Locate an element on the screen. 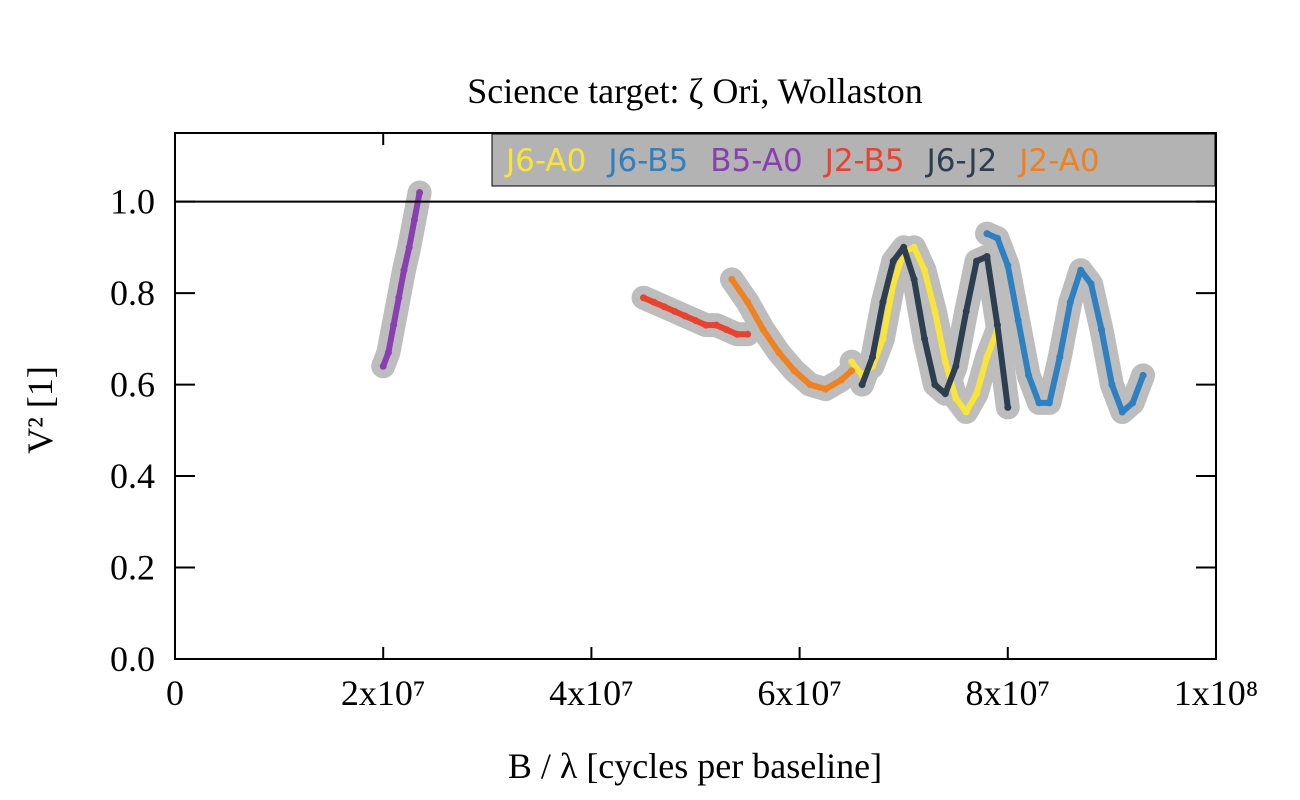 The height and width of the screenshot is (800, 1300). legend-entry-b5-a0: B5-A0 is located at coordinates (756, 161).